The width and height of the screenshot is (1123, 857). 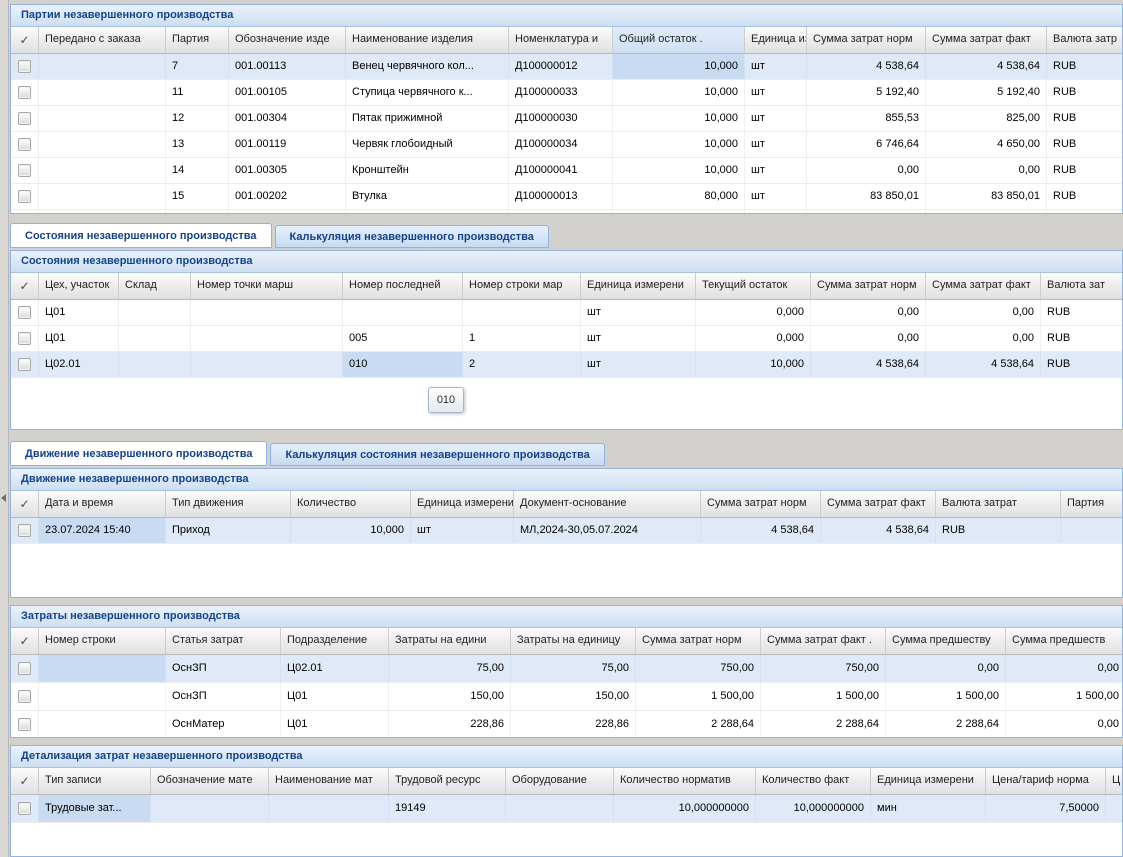 I want to click on table-cell: Д100000034, so click(x=561, y=144).